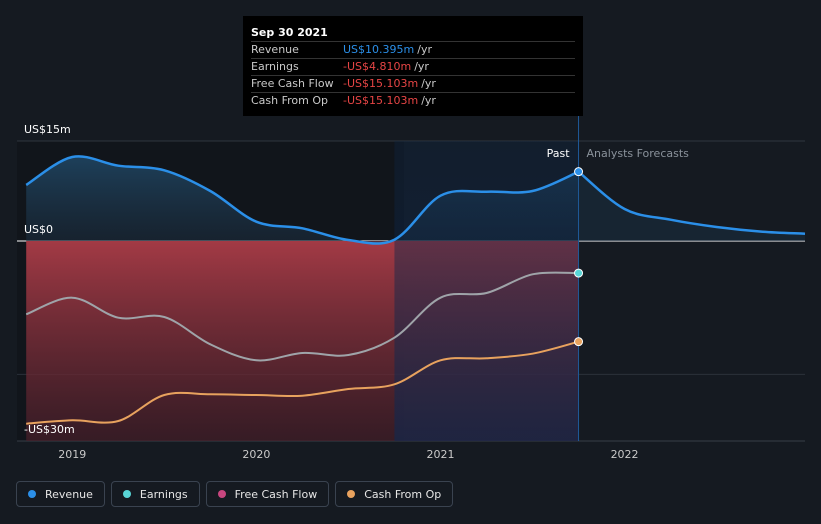 The width and height of the screenshot is (821, 524). Describe the element at coordinates (579, 342) in the screenshot. I see `cash-from-op-end-marker` at that location.